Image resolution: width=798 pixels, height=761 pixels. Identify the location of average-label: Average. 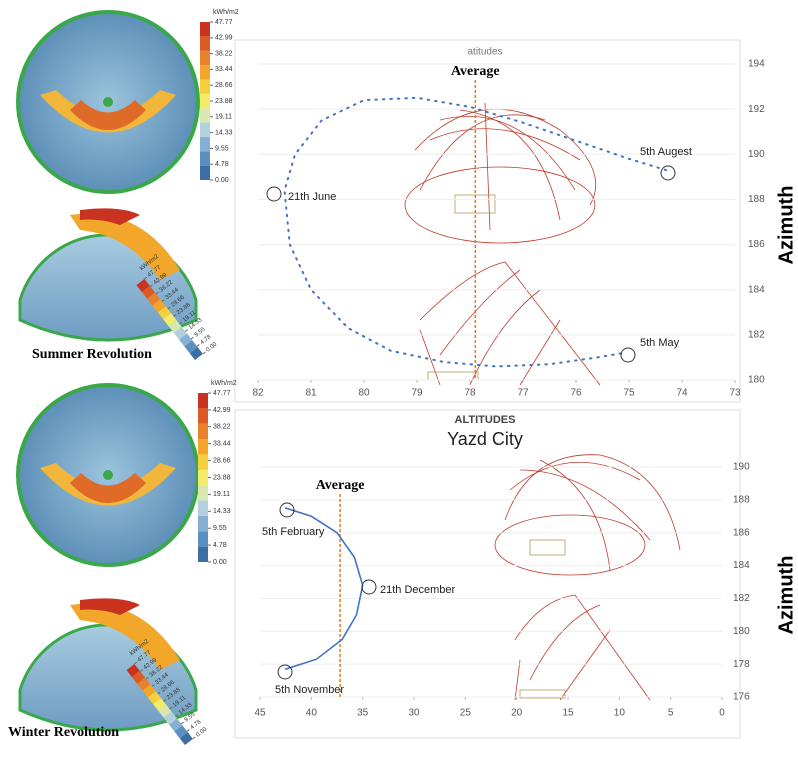
(475, 71).